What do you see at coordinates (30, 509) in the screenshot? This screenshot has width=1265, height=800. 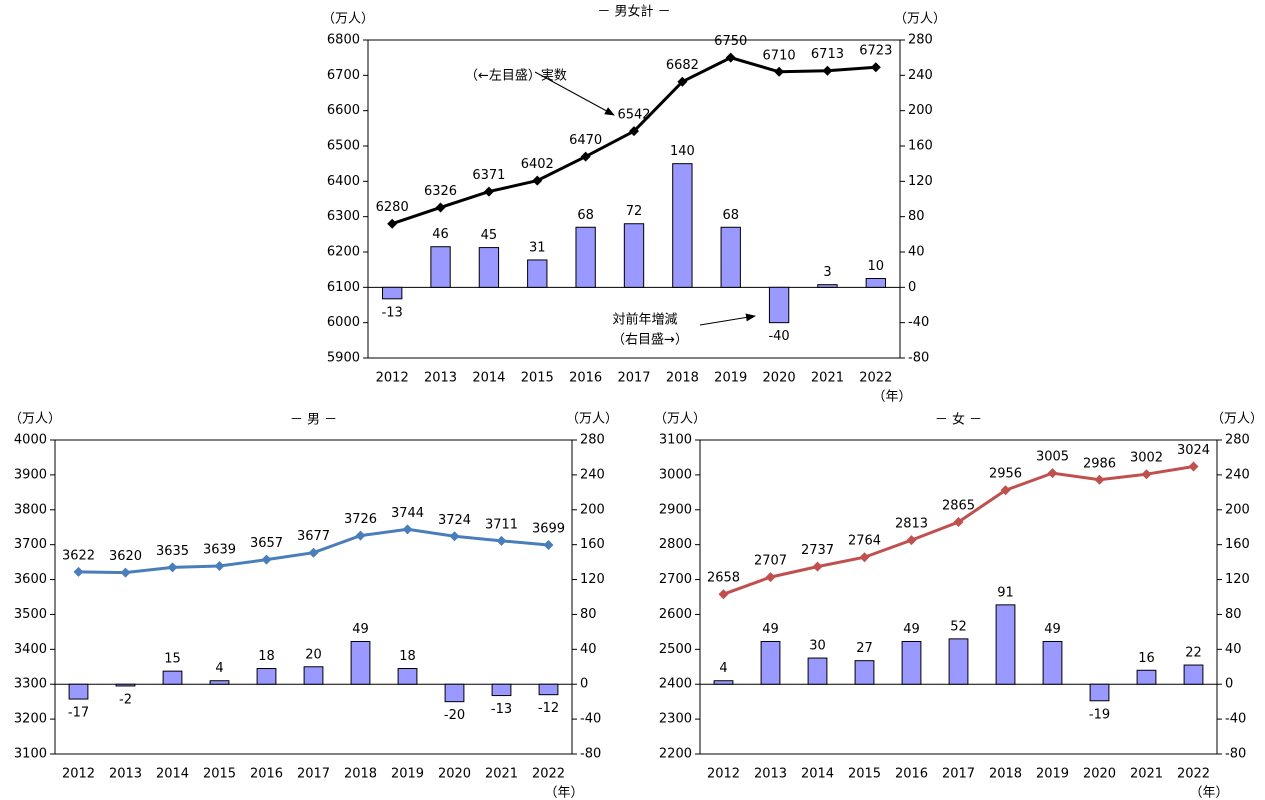 I see `y-tick-label: 3800` at bounding box center [30, 509].